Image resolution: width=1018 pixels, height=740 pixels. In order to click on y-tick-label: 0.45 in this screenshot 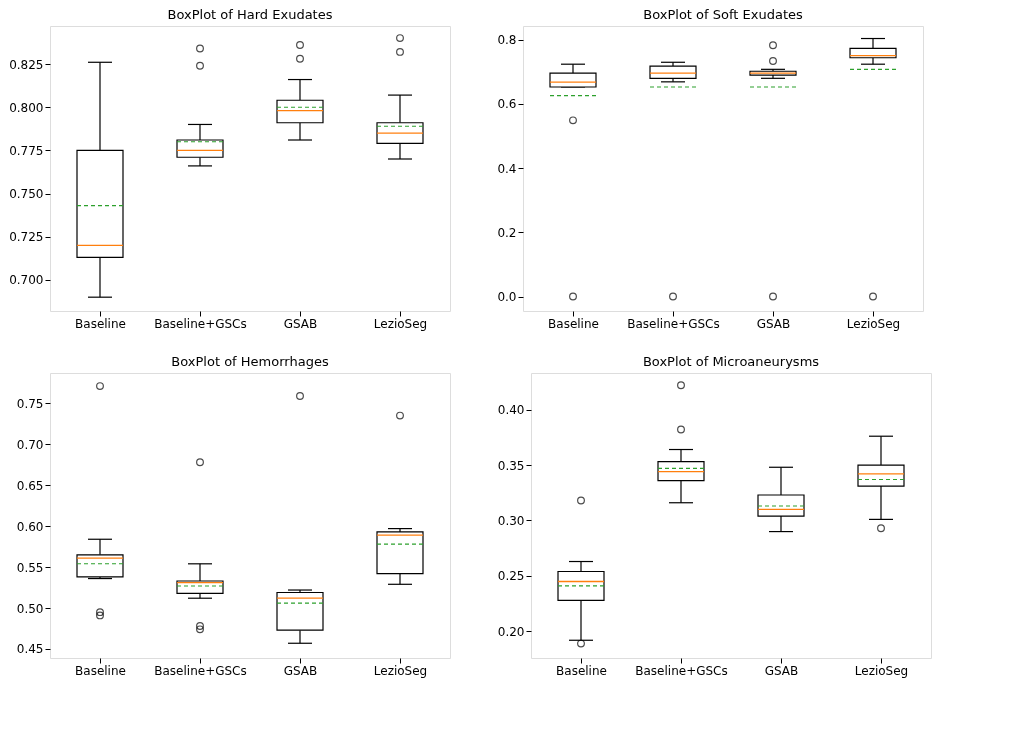, I will do `click(30, 649)`.